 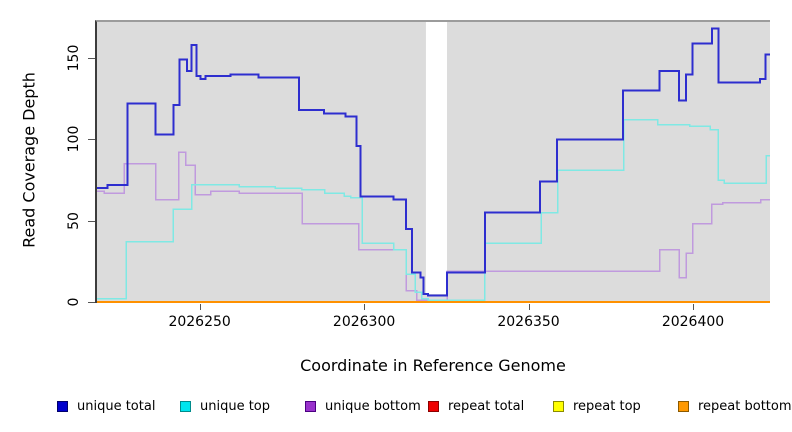 What do you see at coordinates (373, 406) in the screenshot?
I see `legend-label-unique-bottom: unique bottom` at bounding box center [373, 406].